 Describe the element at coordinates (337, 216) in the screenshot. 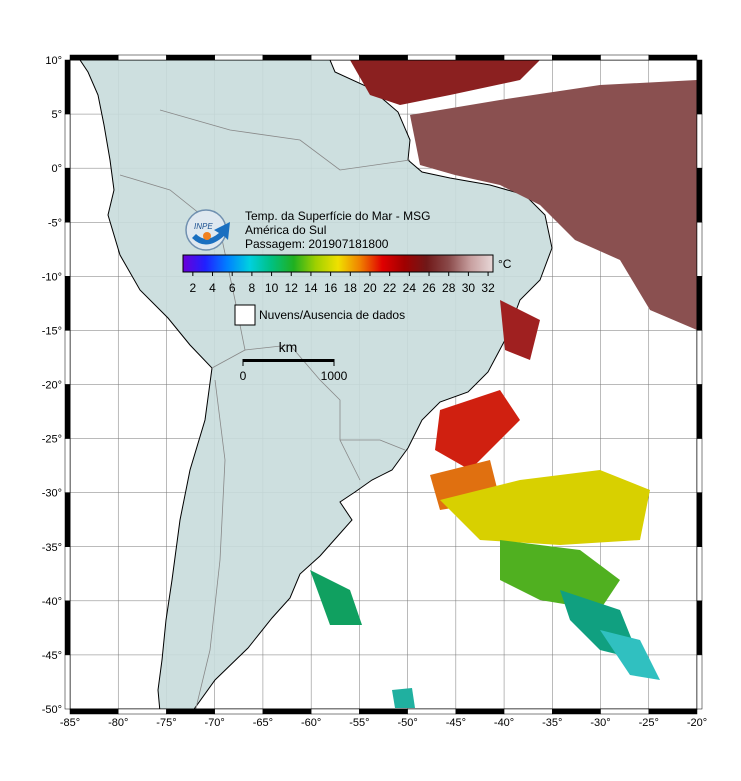

I see `title-line: Temp. da Superfície do Mar - MSG` at that location.